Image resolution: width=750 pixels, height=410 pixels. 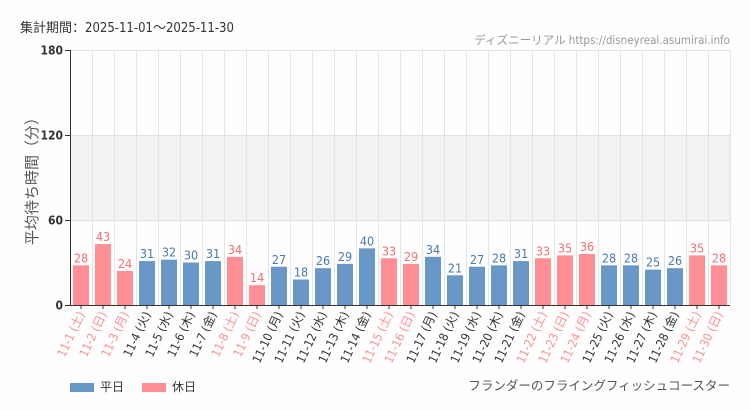 I want to click on legend: 平日 休日, so click(x=133, y=386).